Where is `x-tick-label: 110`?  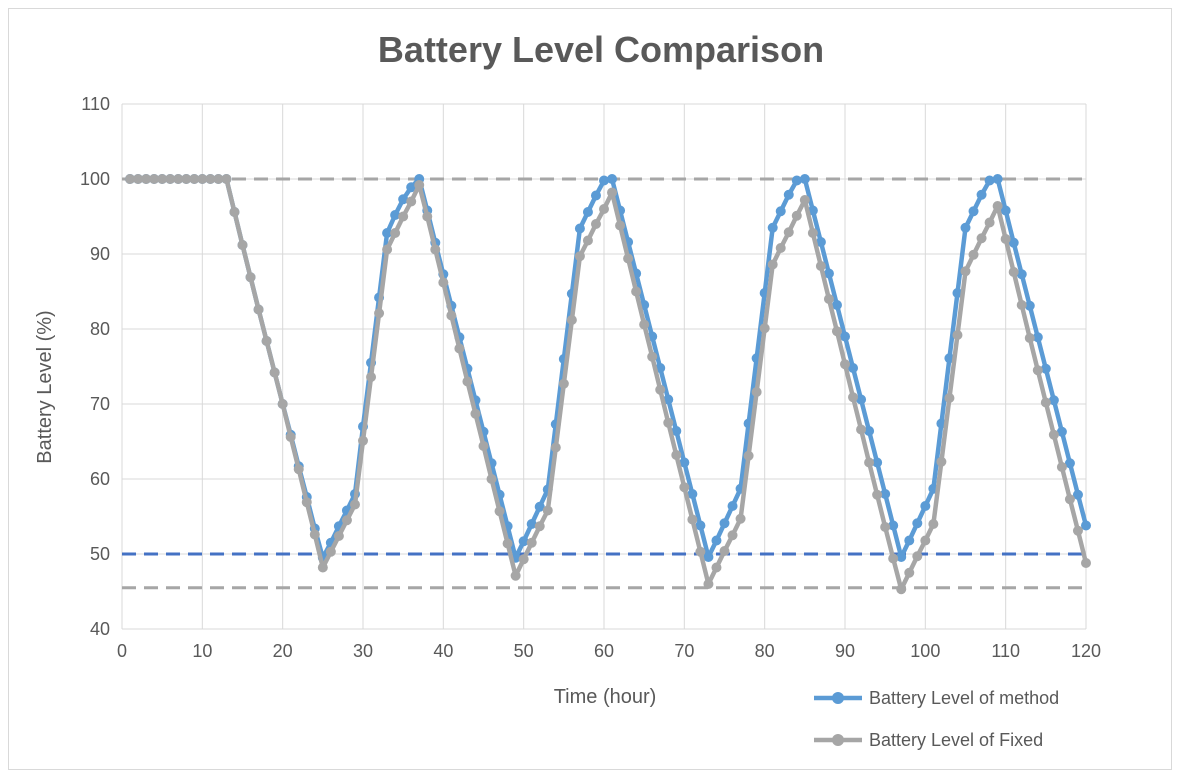
x-tick-label: 110 is located at coordinates (1005, 651).